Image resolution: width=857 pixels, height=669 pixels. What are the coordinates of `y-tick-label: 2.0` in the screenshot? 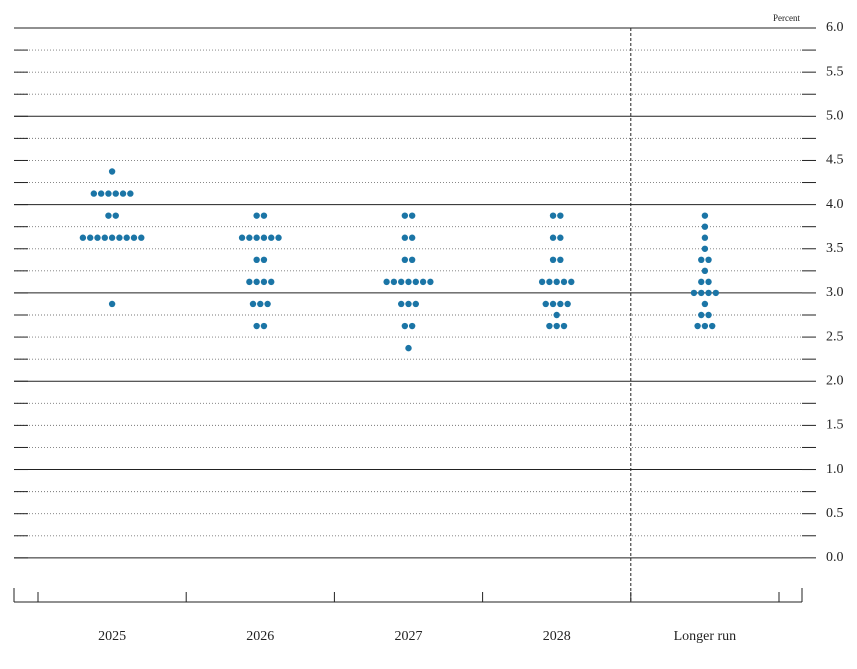 It's located at (835, 380).